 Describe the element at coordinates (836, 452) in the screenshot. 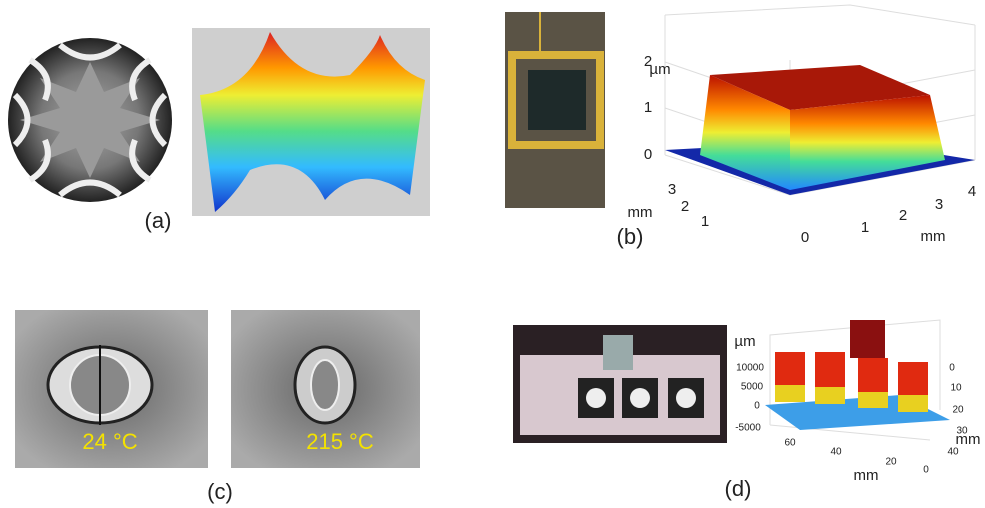

I see `x-tick-label: 40` at that location.